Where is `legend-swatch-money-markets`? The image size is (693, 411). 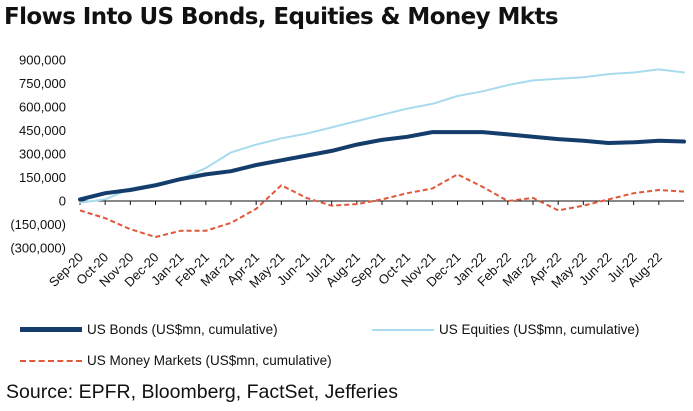
legend-swatch-money-markets is located at coordinates (51, 360).